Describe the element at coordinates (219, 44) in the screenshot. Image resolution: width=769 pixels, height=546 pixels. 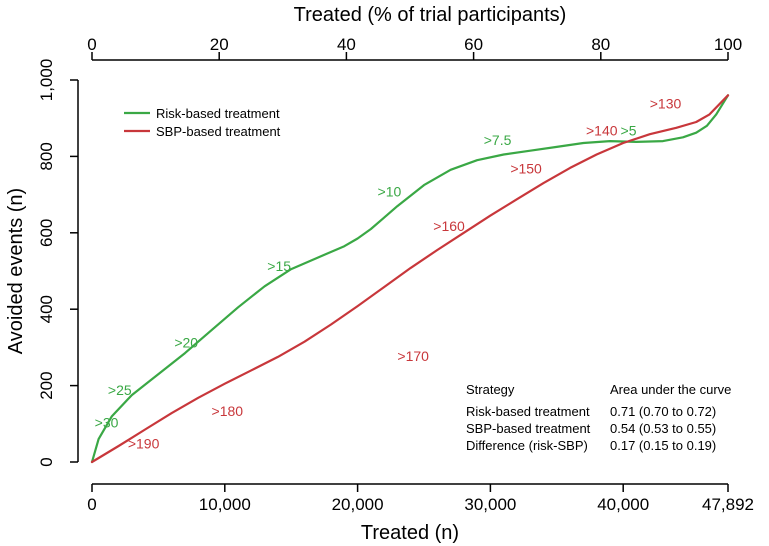
I see `top-tick-label: 20` at that location.